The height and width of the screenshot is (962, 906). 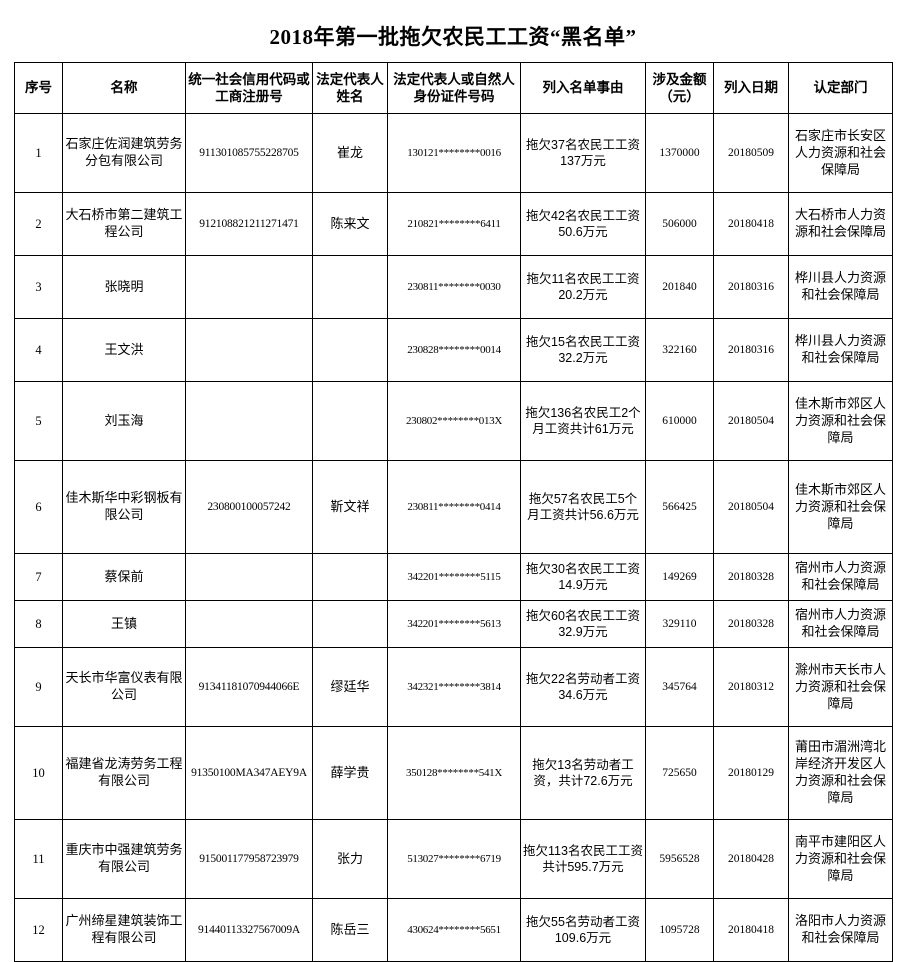 I want to click on cell-row-index: 10, so click(x=38, y=773).